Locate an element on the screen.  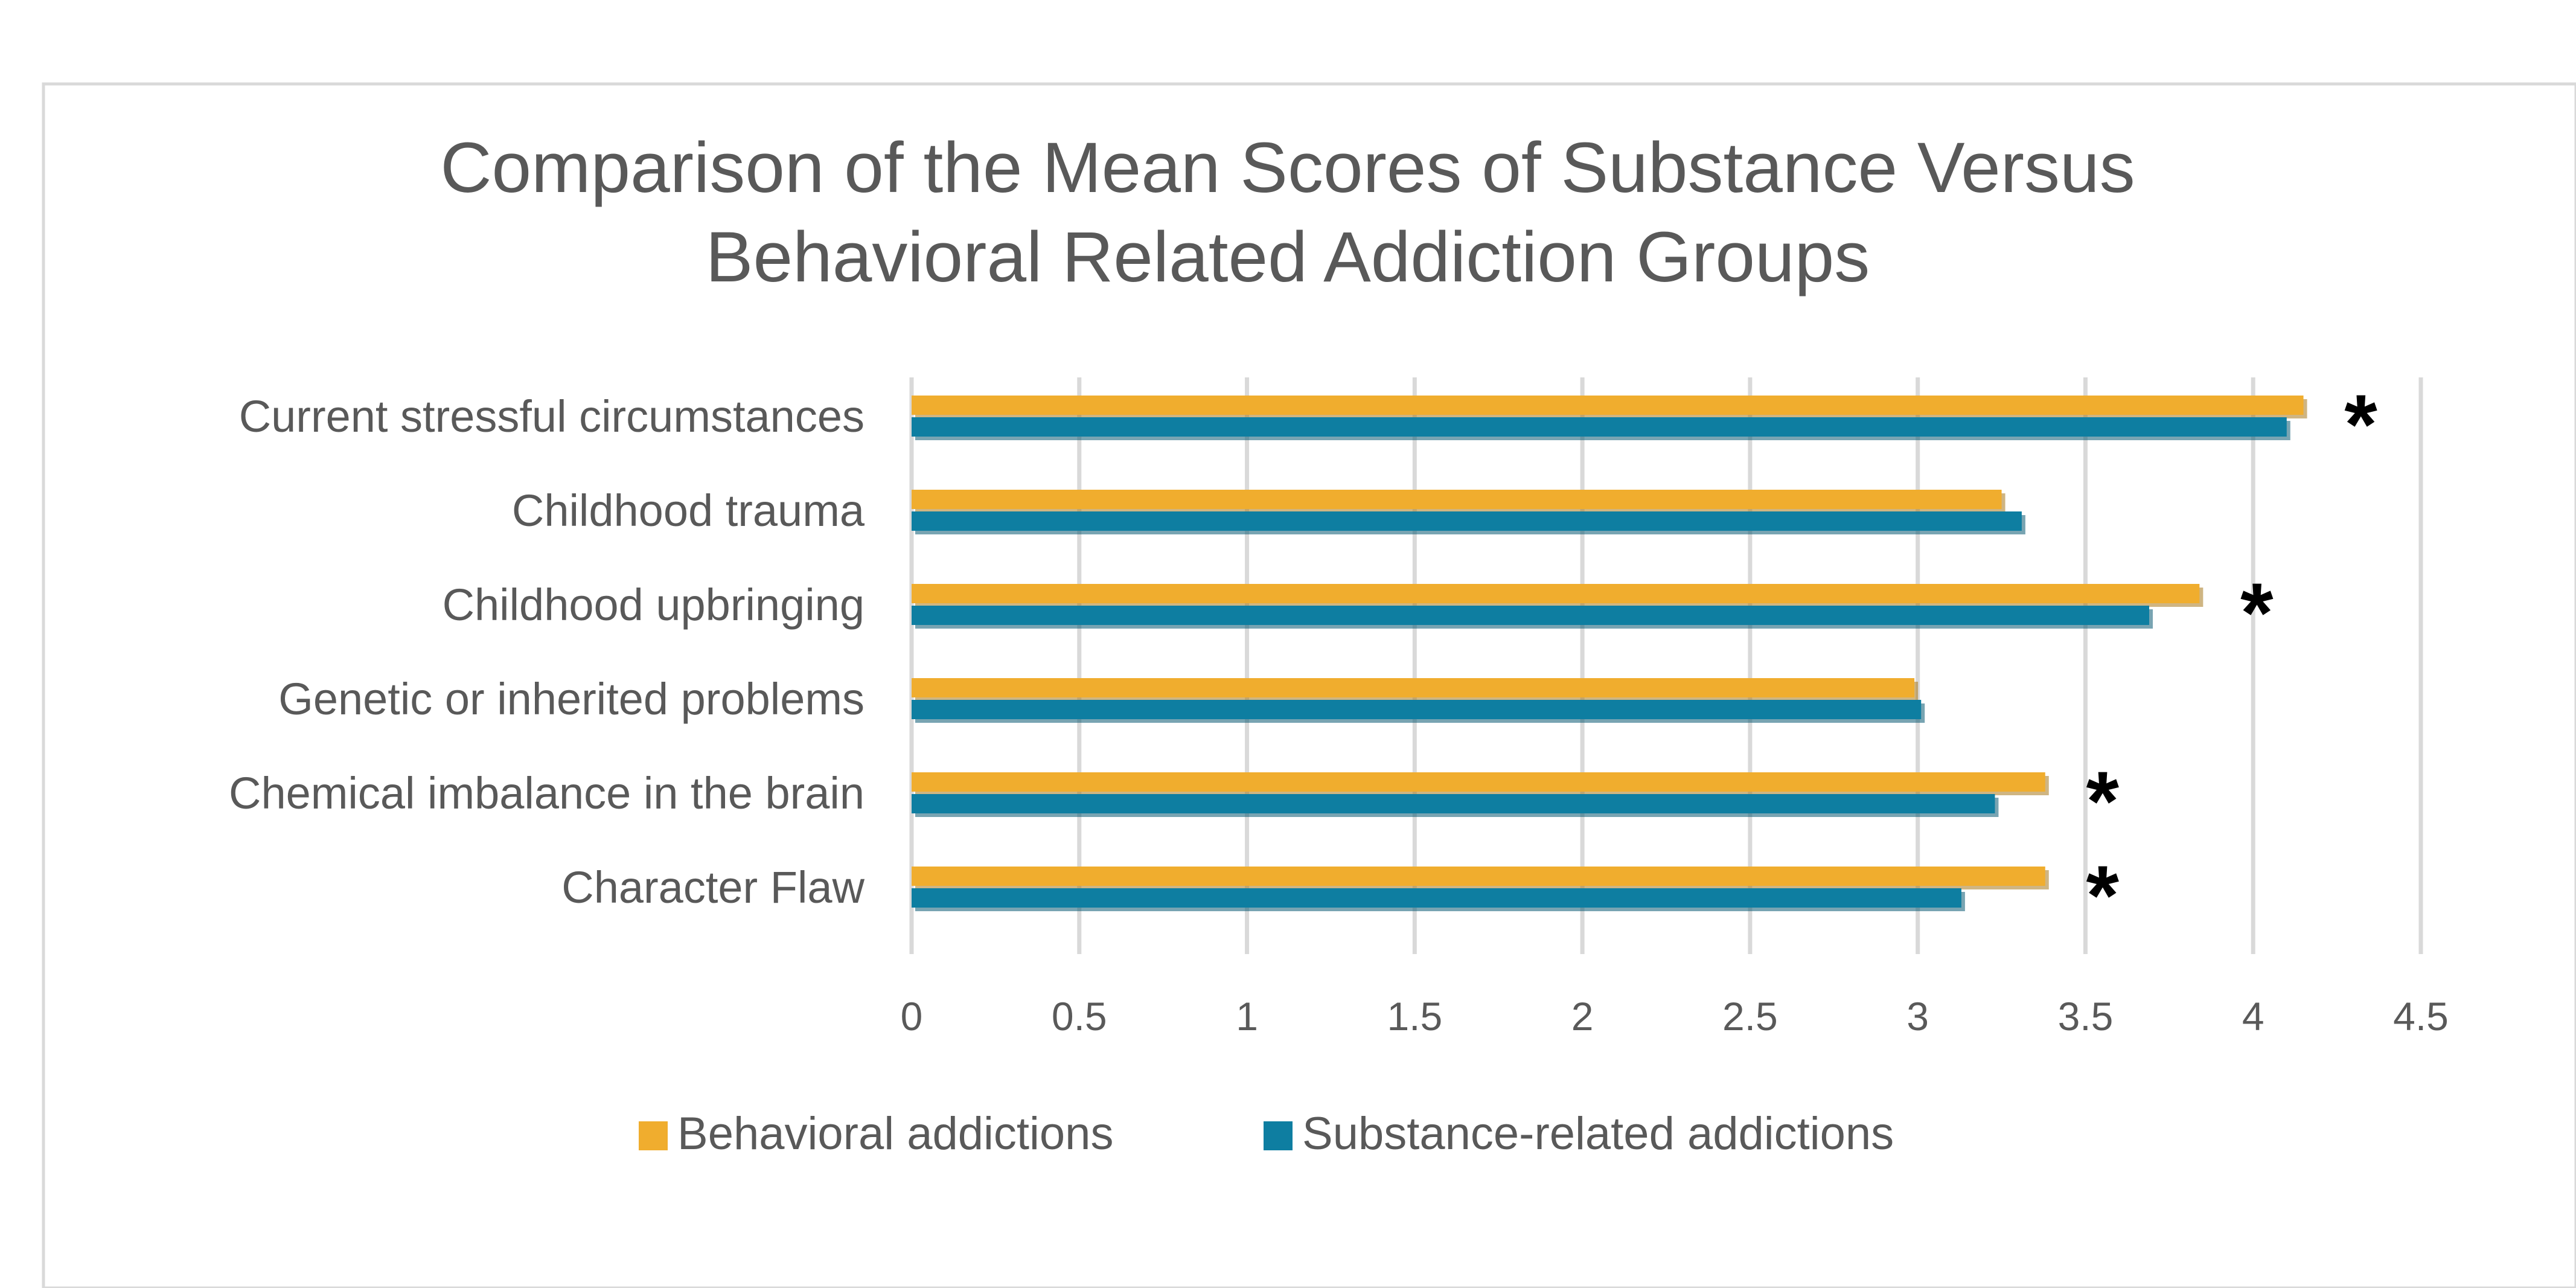
x-tick-label: 3 is located at coordinates (1918, 1016).